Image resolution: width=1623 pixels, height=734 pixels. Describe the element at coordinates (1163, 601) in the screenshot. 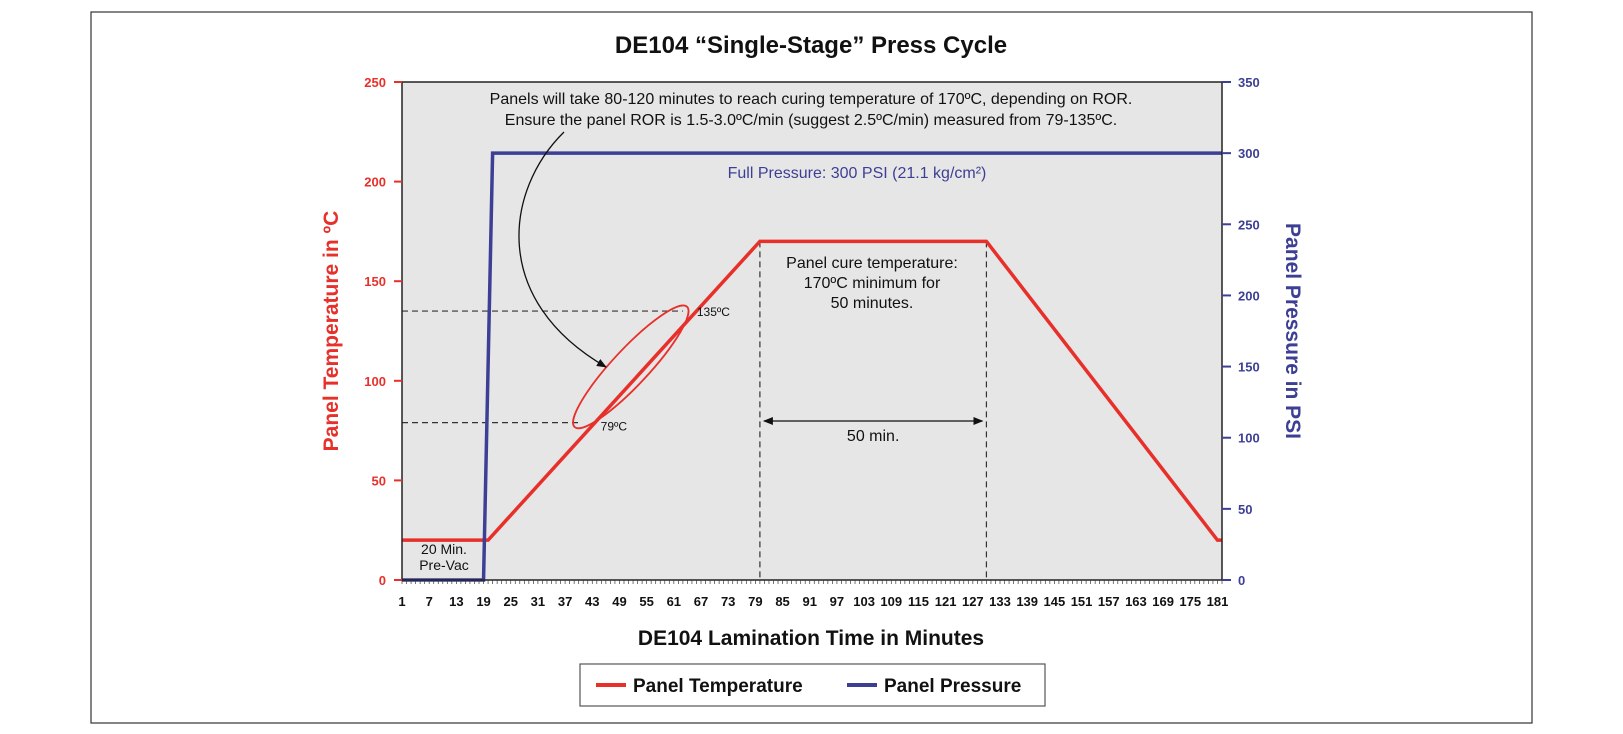

I see `x-tick-label: 169` at that location.